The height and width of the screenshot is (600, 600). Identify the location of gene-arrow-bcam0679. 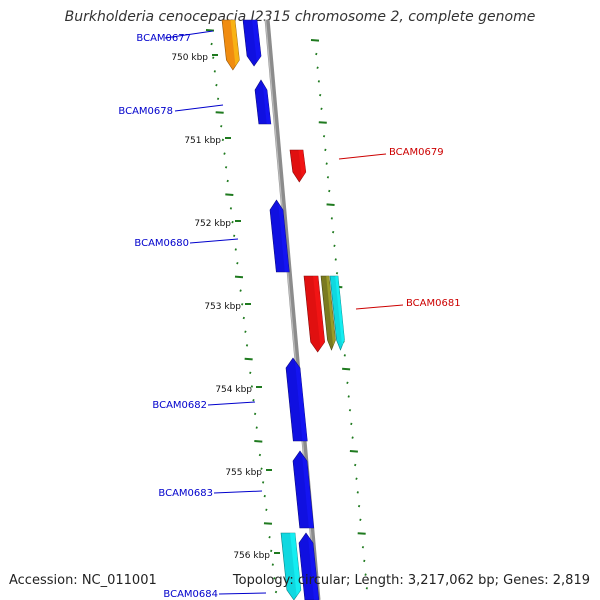
(298, 166).